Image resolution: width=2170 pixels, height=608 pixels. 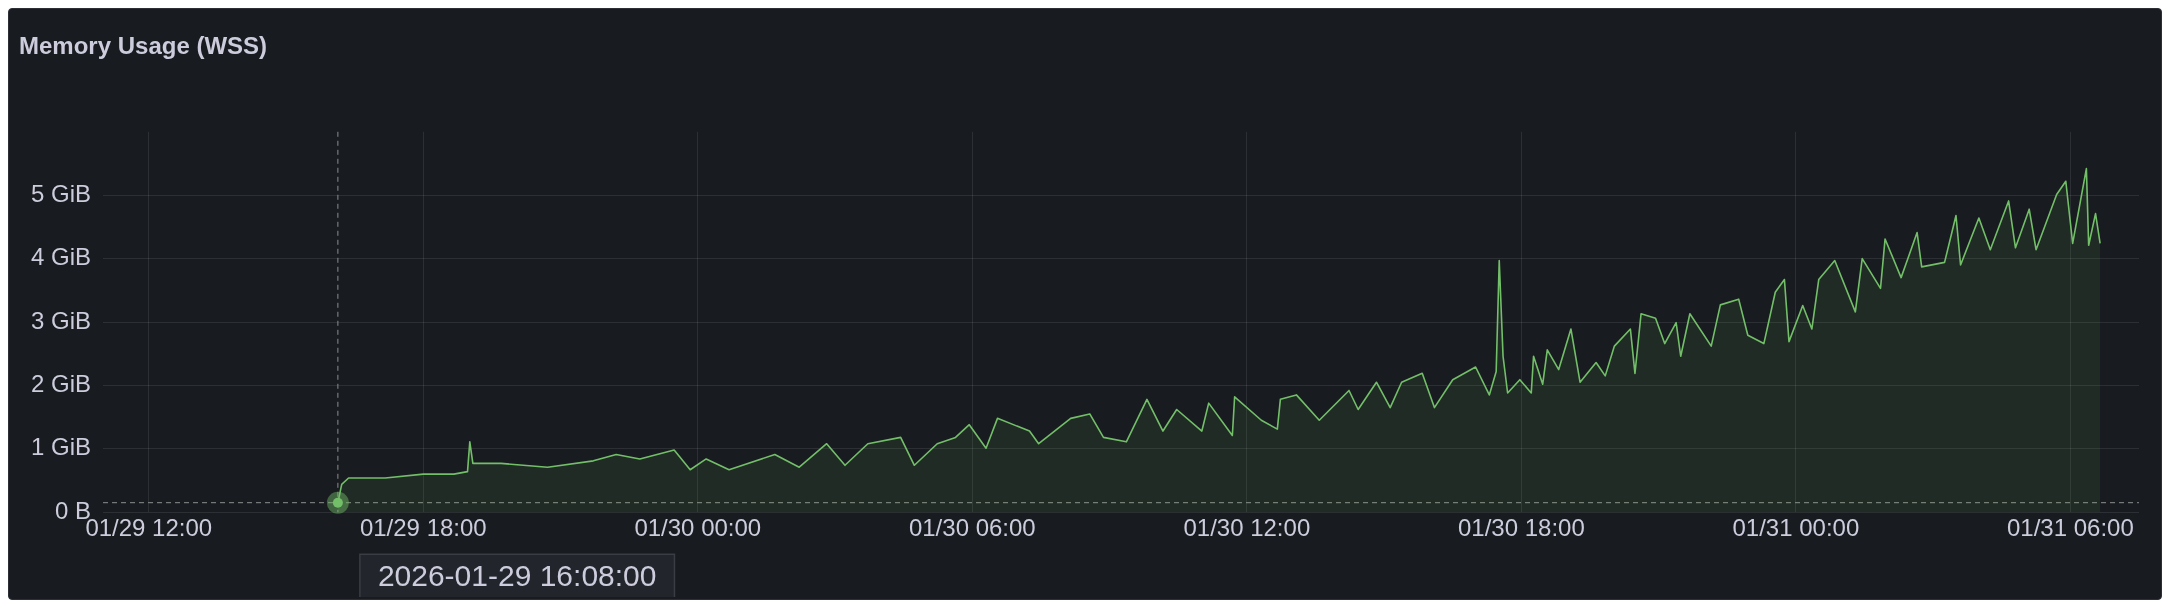 What do you see at coordinates (143, 46) in the screenshot?
I see `chart-title: Memory Usage (WSS)` at bounding box center [143, 46].